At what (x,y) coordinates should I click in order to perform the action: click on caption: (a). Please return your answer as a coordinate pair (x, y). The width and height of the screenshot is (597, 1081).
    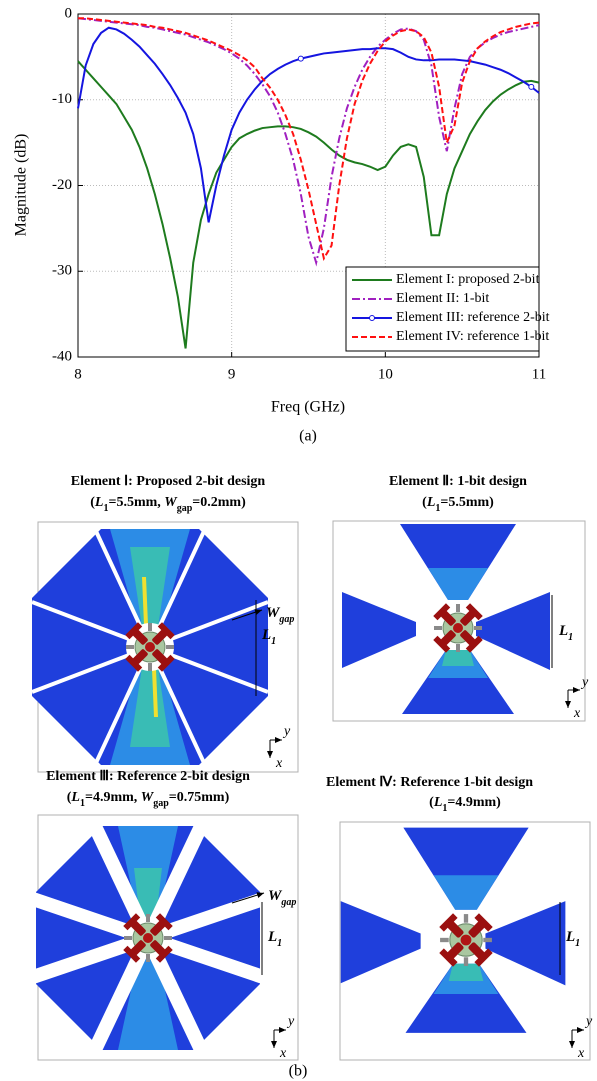
    Looking at the image, I should click on (308, 436).